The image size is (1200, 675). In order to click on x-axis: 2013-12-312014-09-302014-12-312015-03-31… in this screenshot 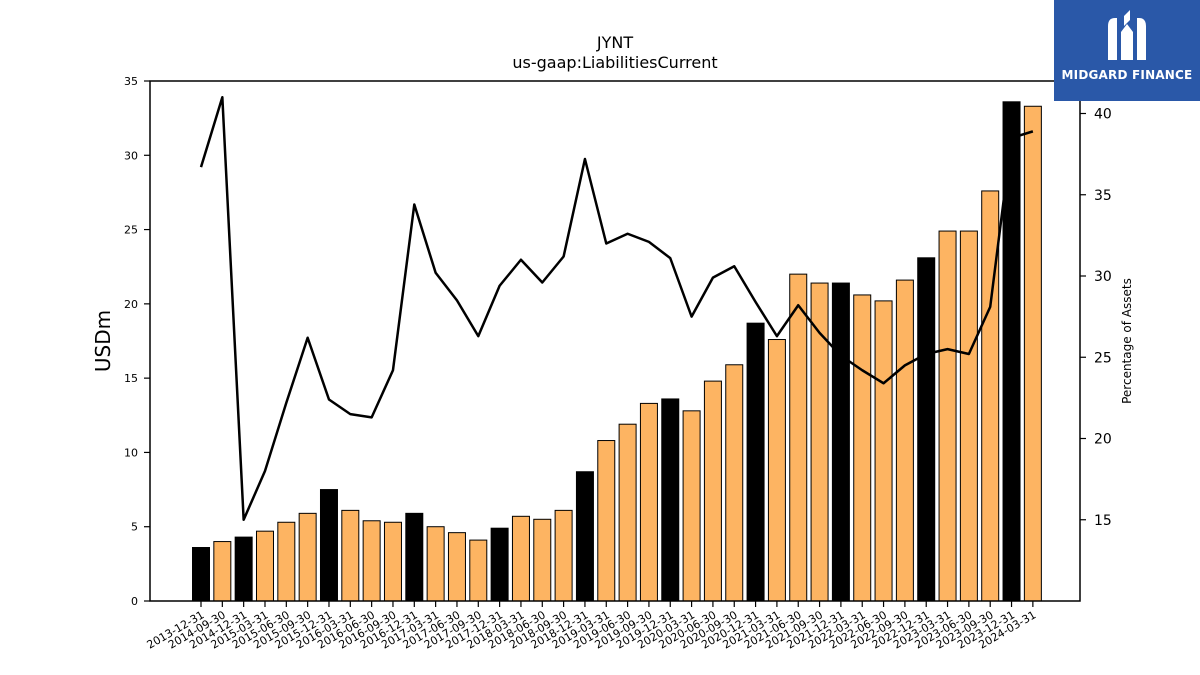, I will do `click(591, 626)`.